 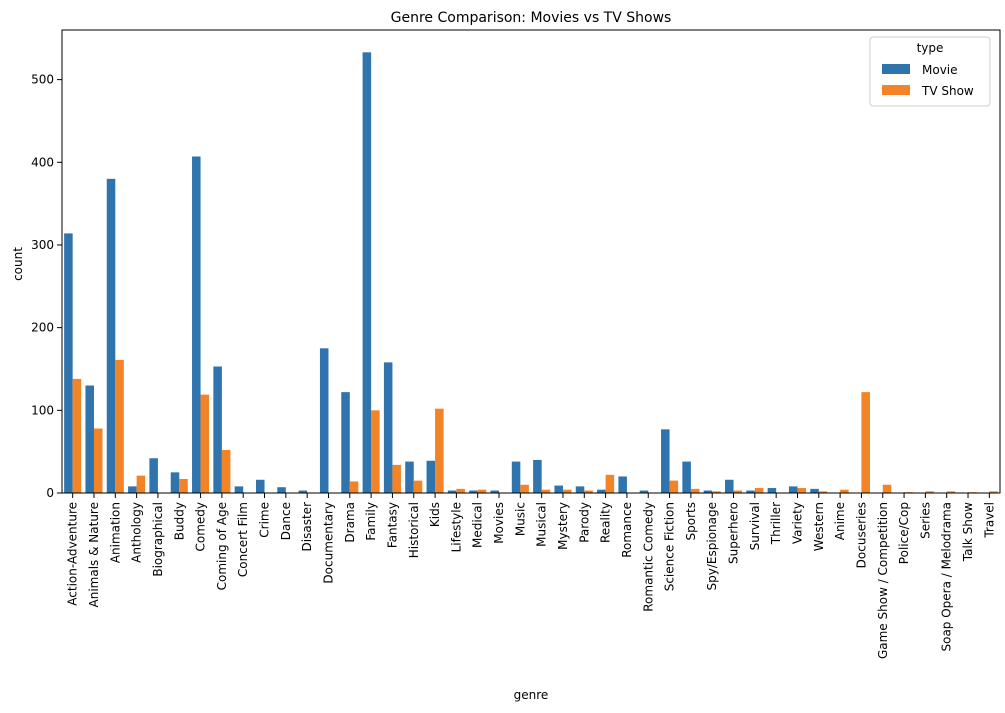 I want to click on x-tick-label-disaster: Disaster, so click(x=307, y=527).